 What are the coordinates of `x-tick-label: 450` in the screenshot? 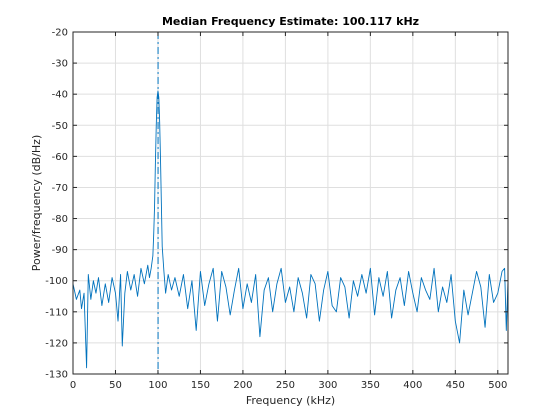 It's located at (455, 385).